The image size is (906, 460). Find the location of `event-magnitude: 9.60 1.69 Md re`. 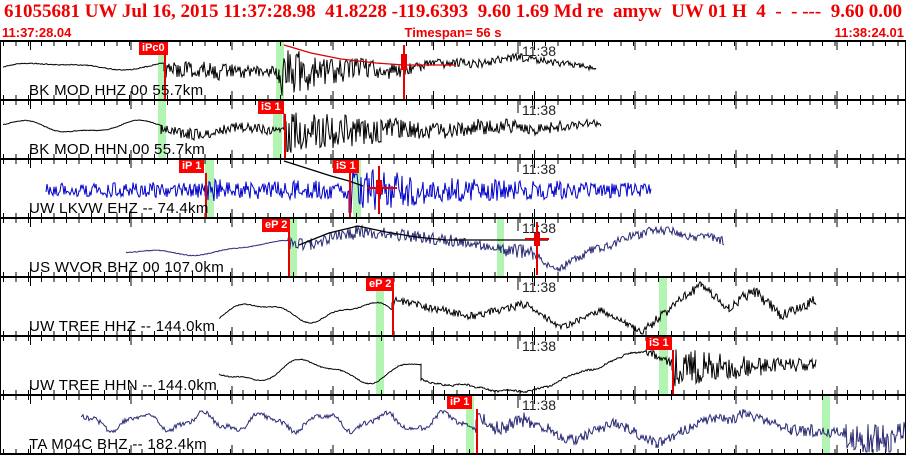

event-magnitude: 9.60 1.69 Md re is located at coordinates (540, 11).